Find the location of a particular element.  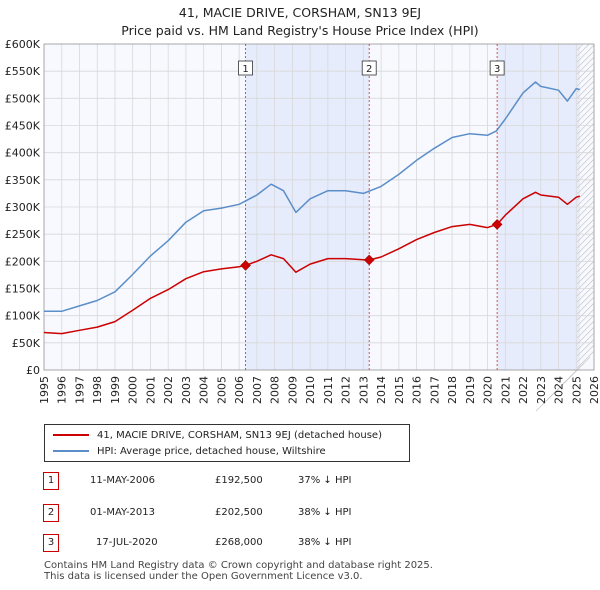

x-tick-label: 2016 is located at coordinates (417, 390).